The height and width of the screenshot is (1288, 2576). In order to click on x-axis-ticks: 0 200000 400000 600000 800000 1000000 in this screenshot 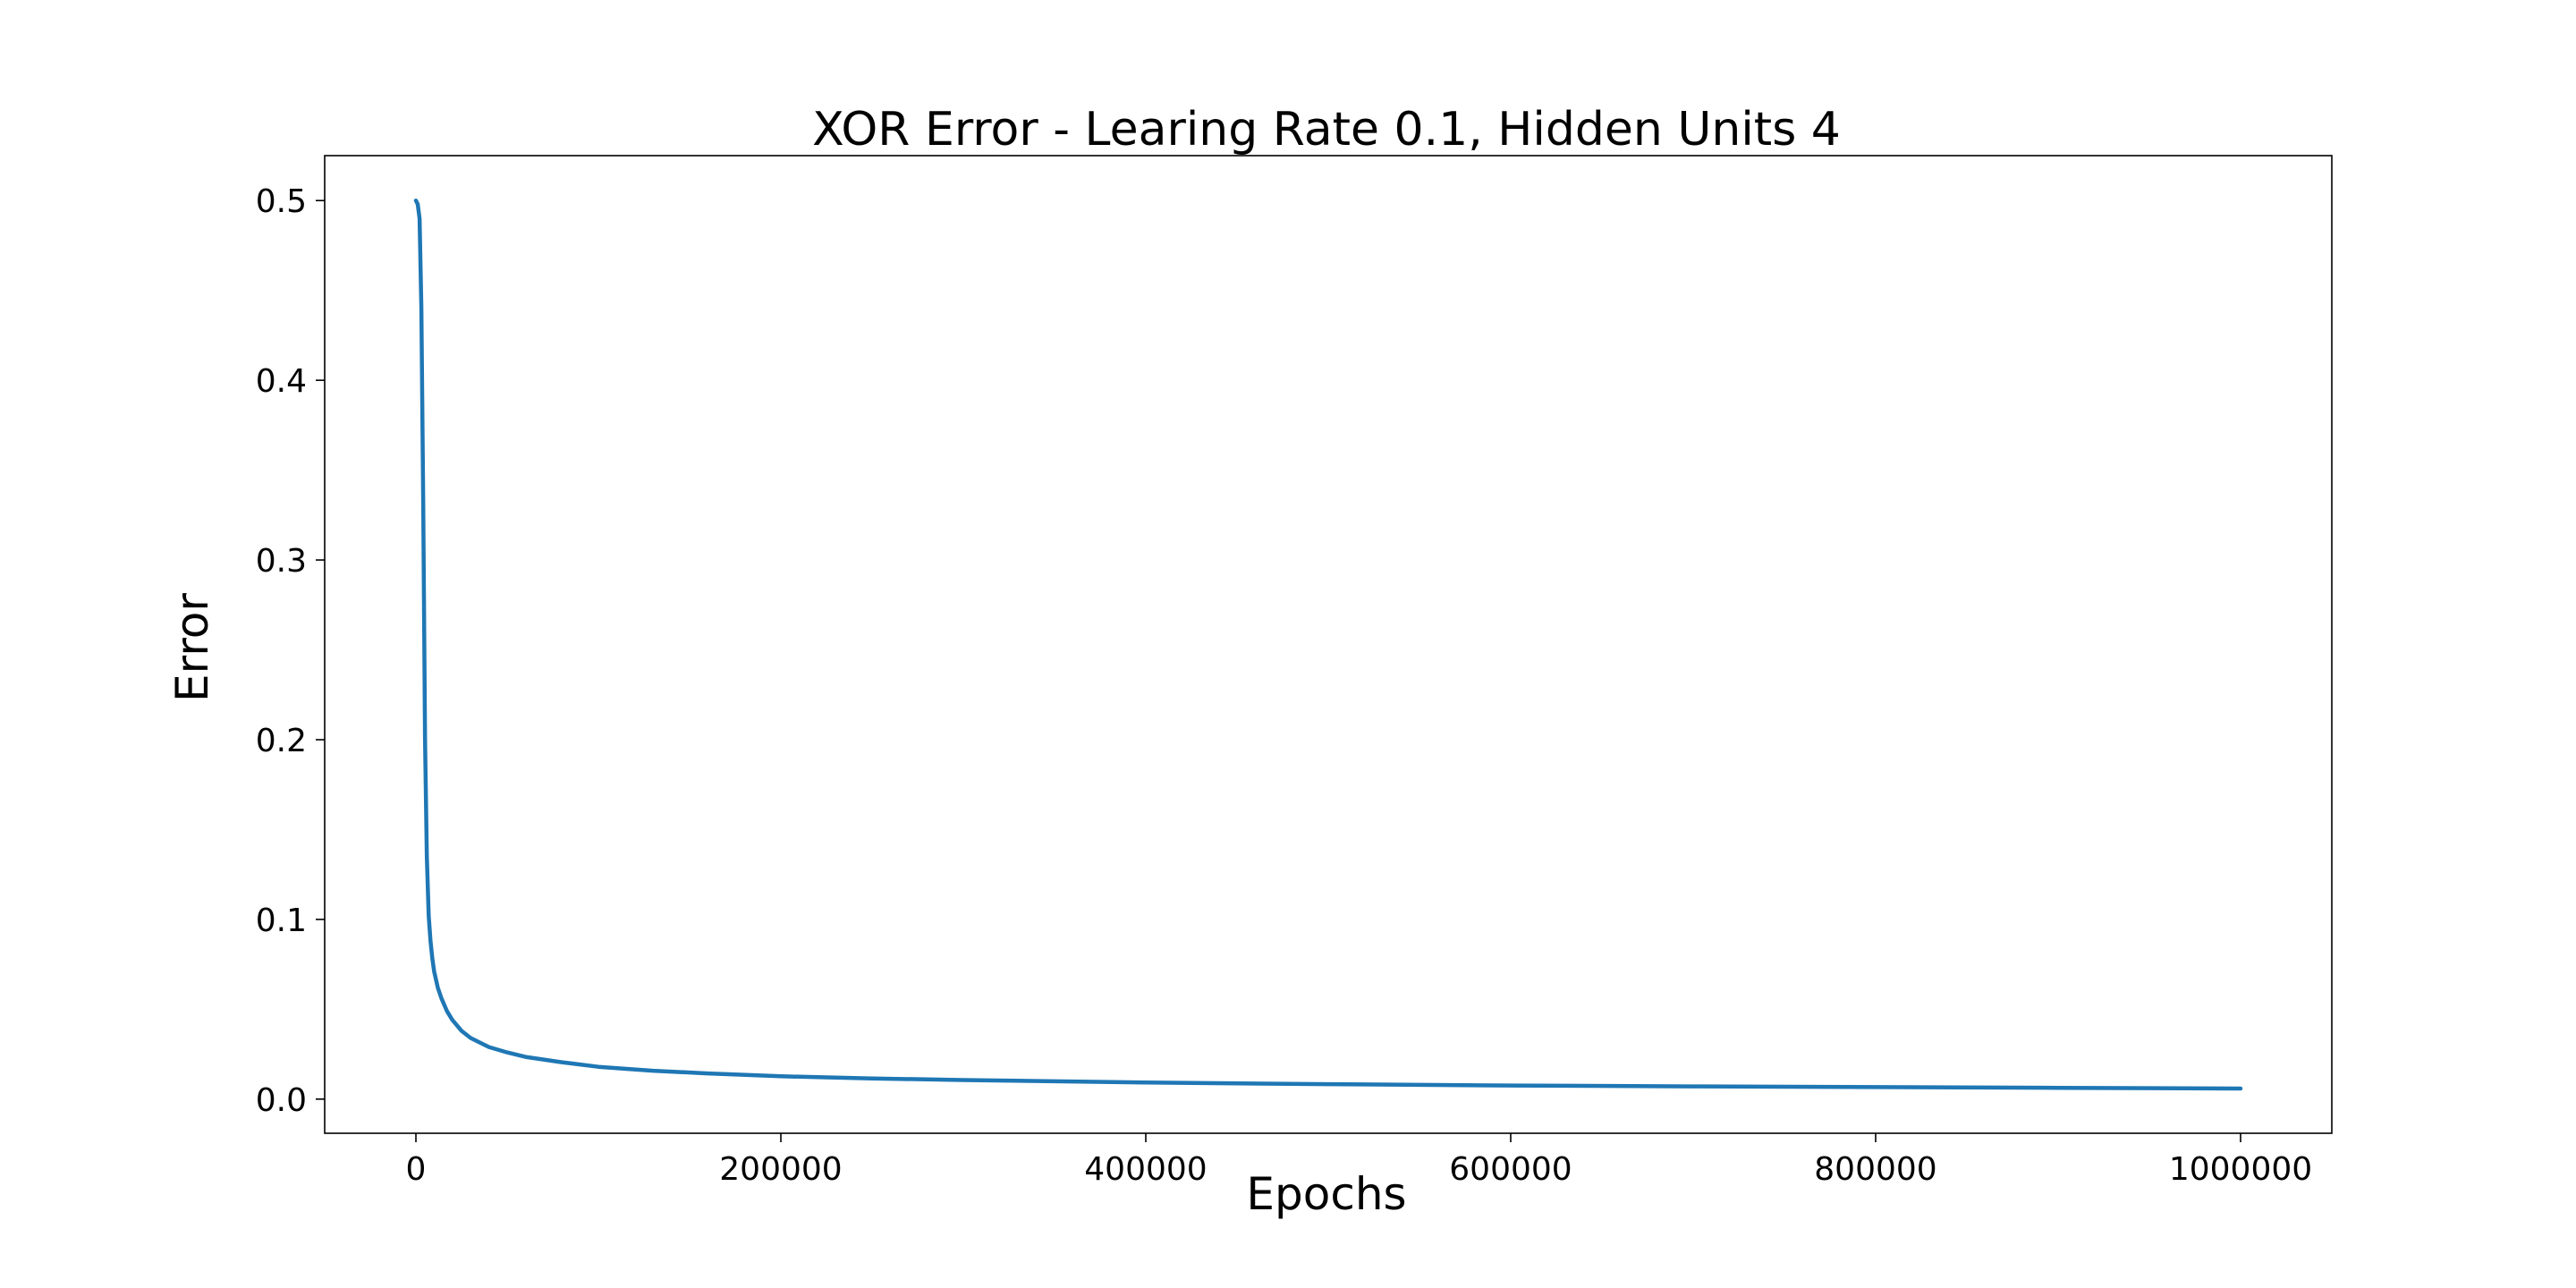, I will do `click(1359, 1160)`.